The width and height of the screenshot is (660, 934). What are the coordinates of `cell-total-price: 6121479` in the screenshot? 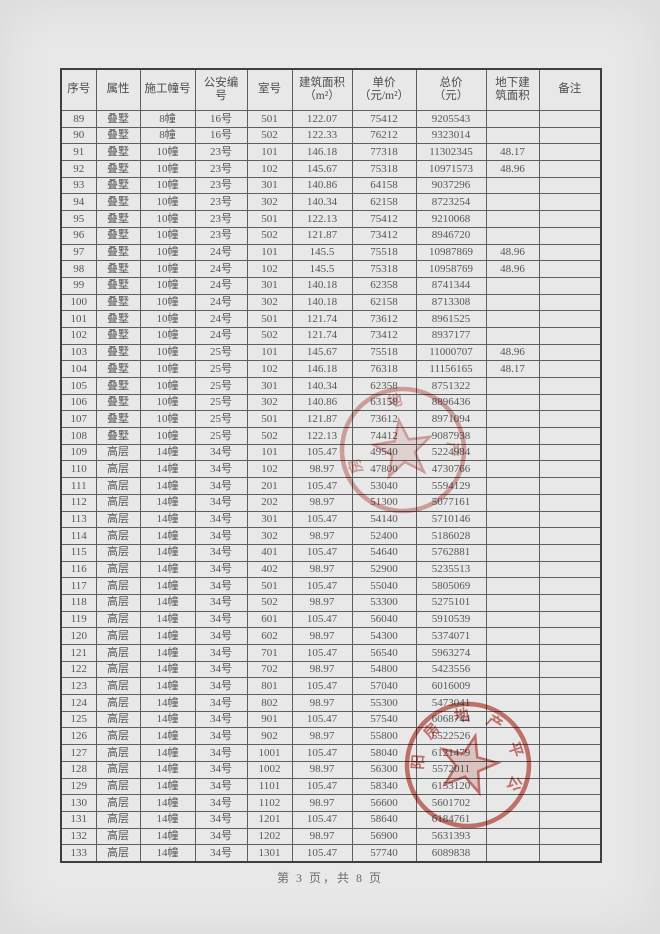 It's located at (451, 753).